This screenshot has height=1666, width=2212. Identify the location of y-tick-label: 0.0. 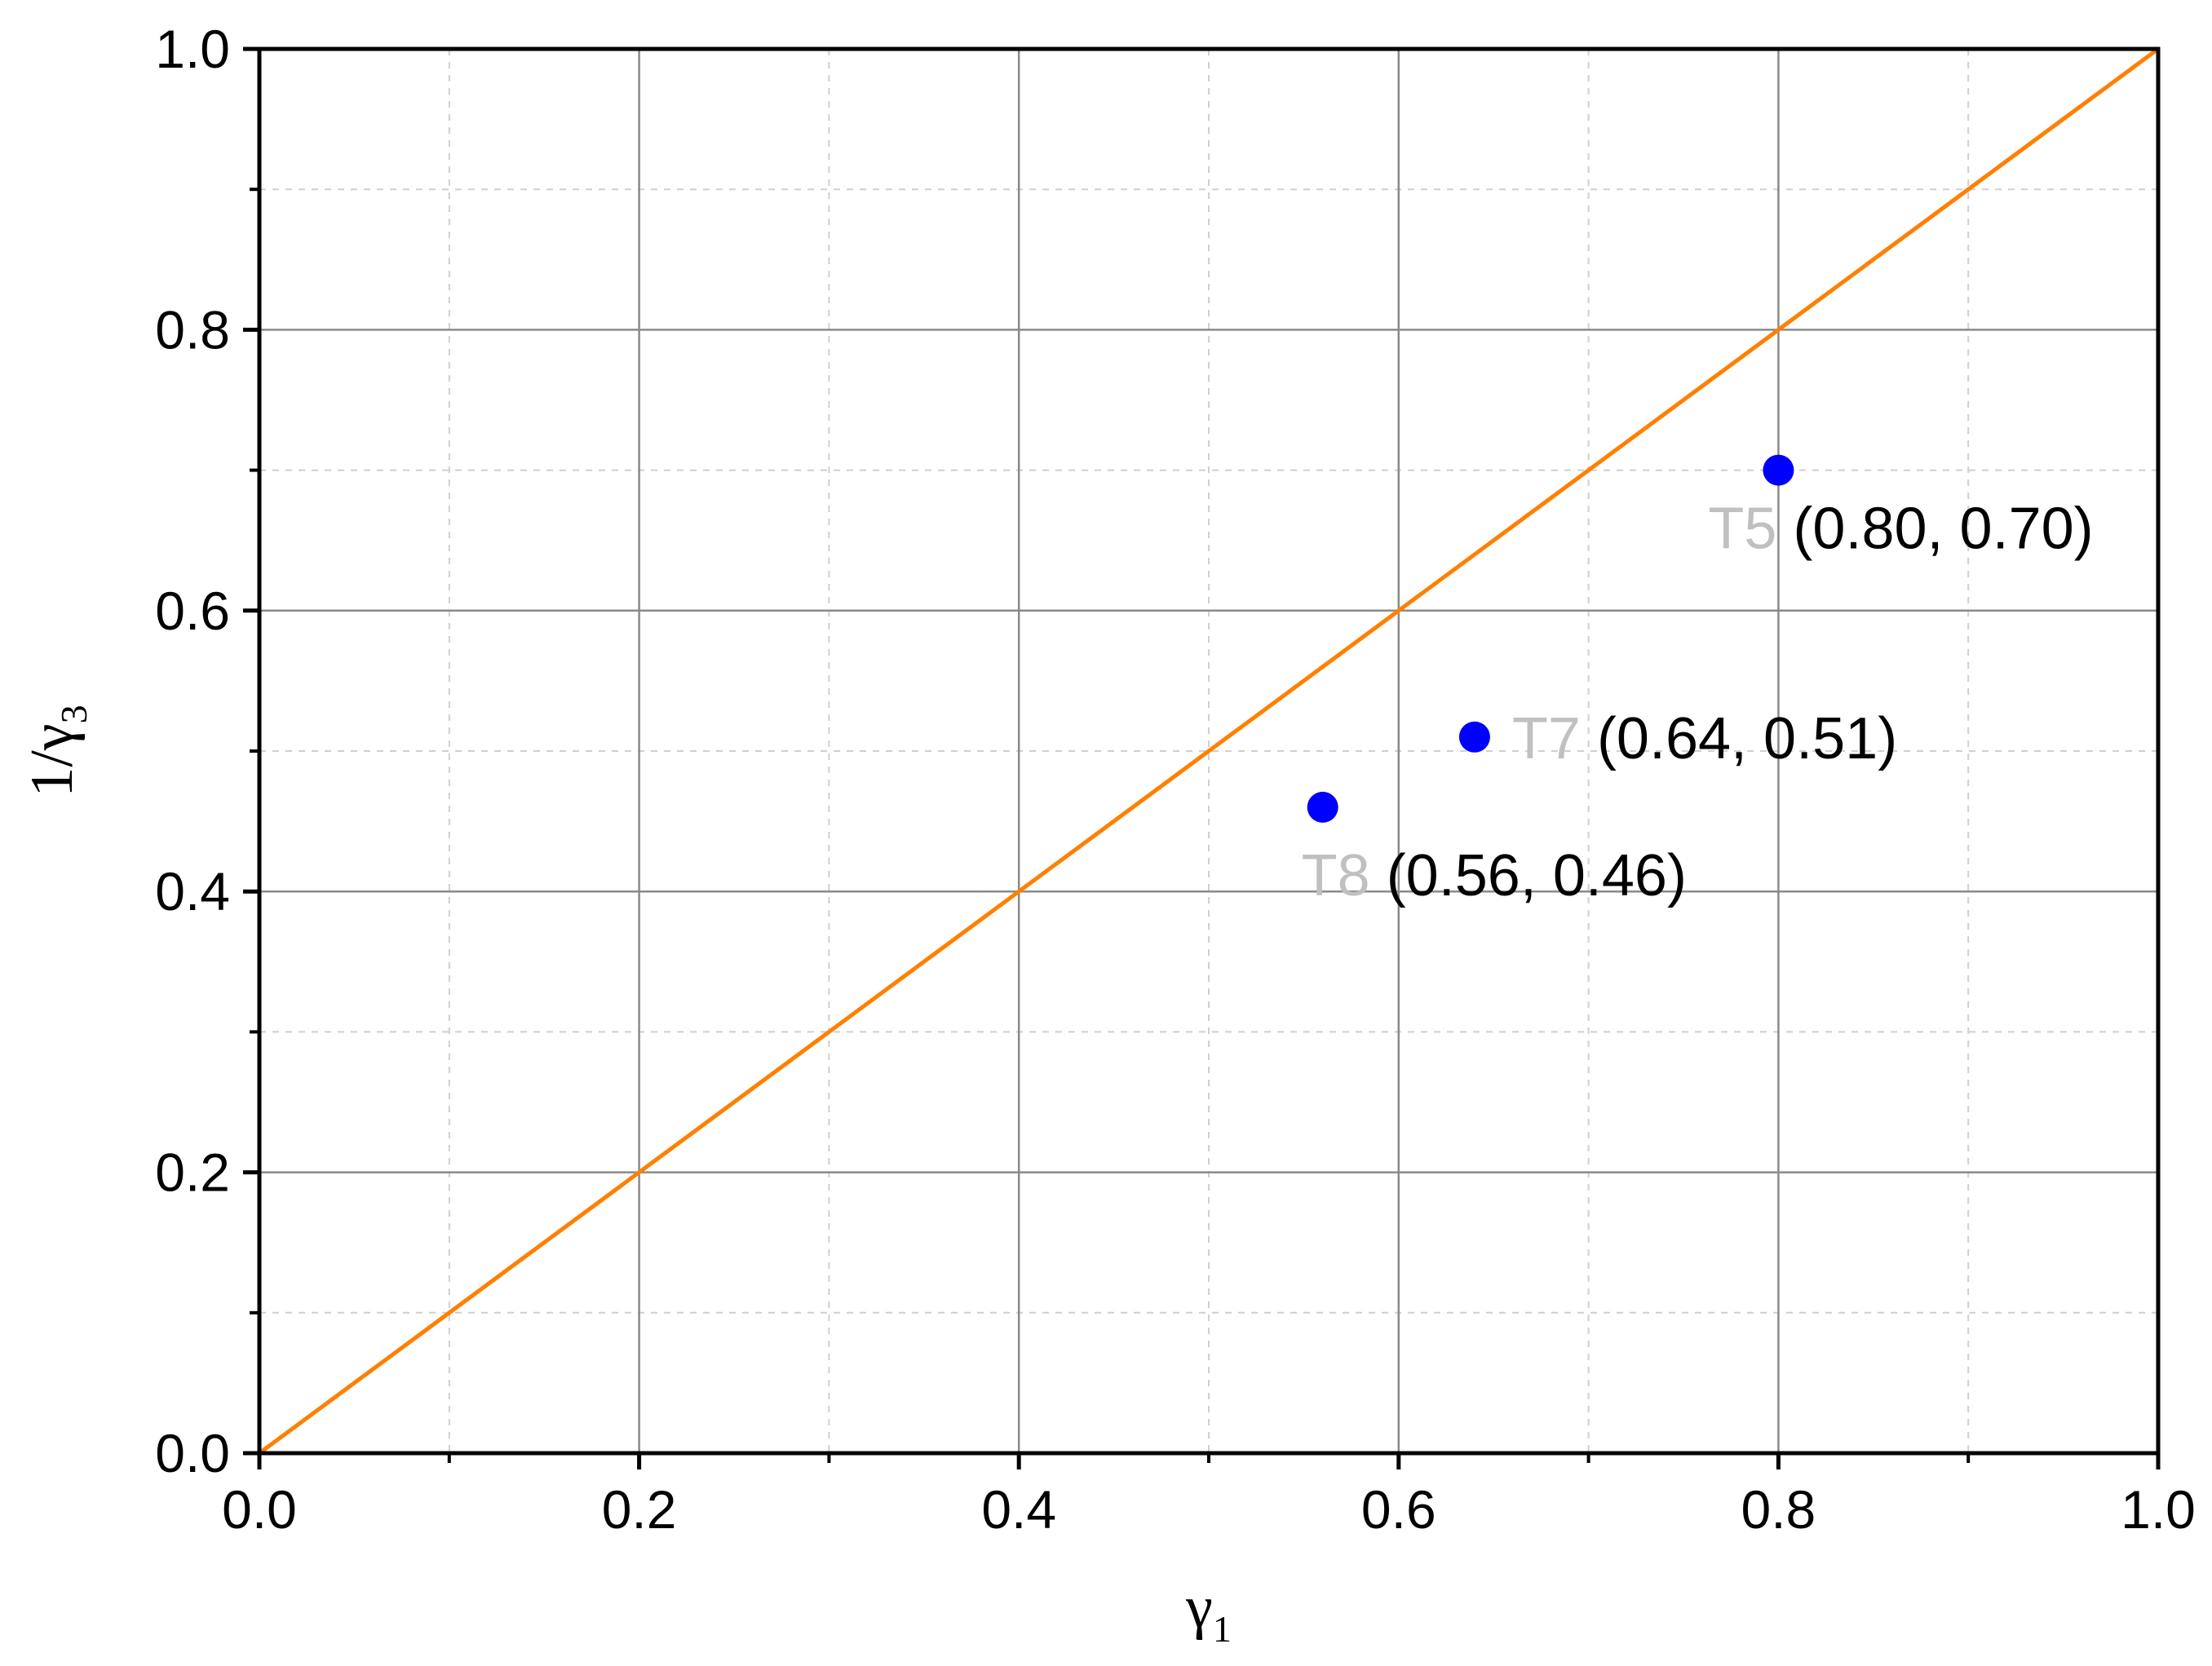
(192, 1453).